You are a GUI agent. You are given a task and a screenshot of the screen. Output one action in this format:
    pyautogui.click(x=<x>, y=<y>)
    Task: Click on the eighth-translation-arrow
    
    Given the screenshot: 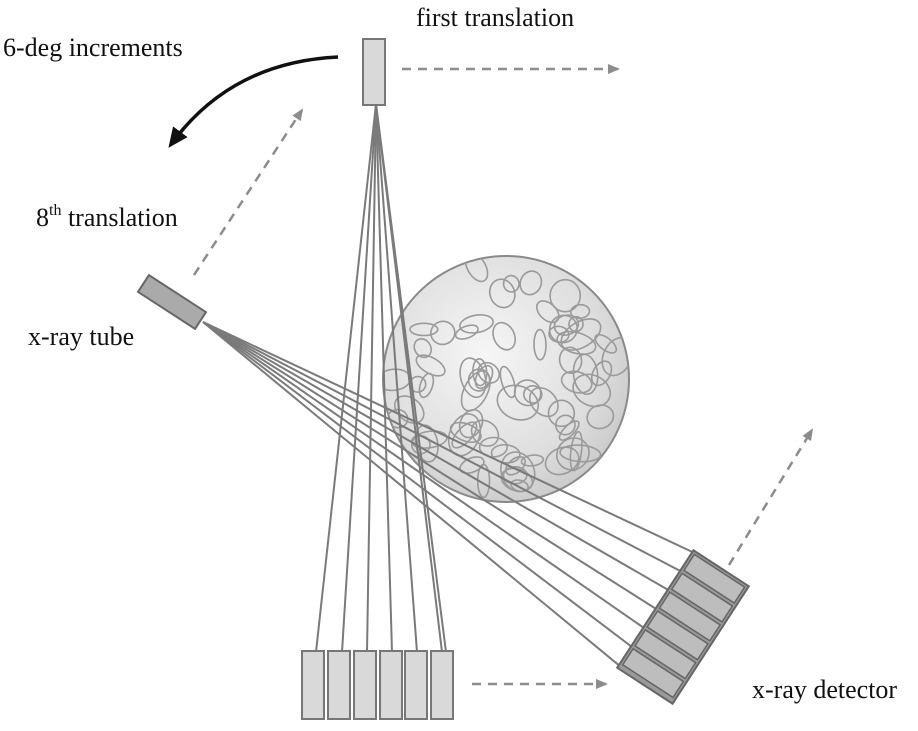 What is the action you would take?
    pyautogui.click(x=248, y=192)
    